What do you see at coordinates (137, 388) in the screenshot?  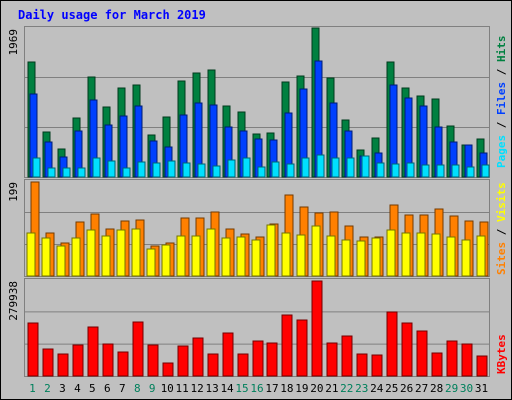 I see `day-label-8: 8` at bounding box center [137, 388].